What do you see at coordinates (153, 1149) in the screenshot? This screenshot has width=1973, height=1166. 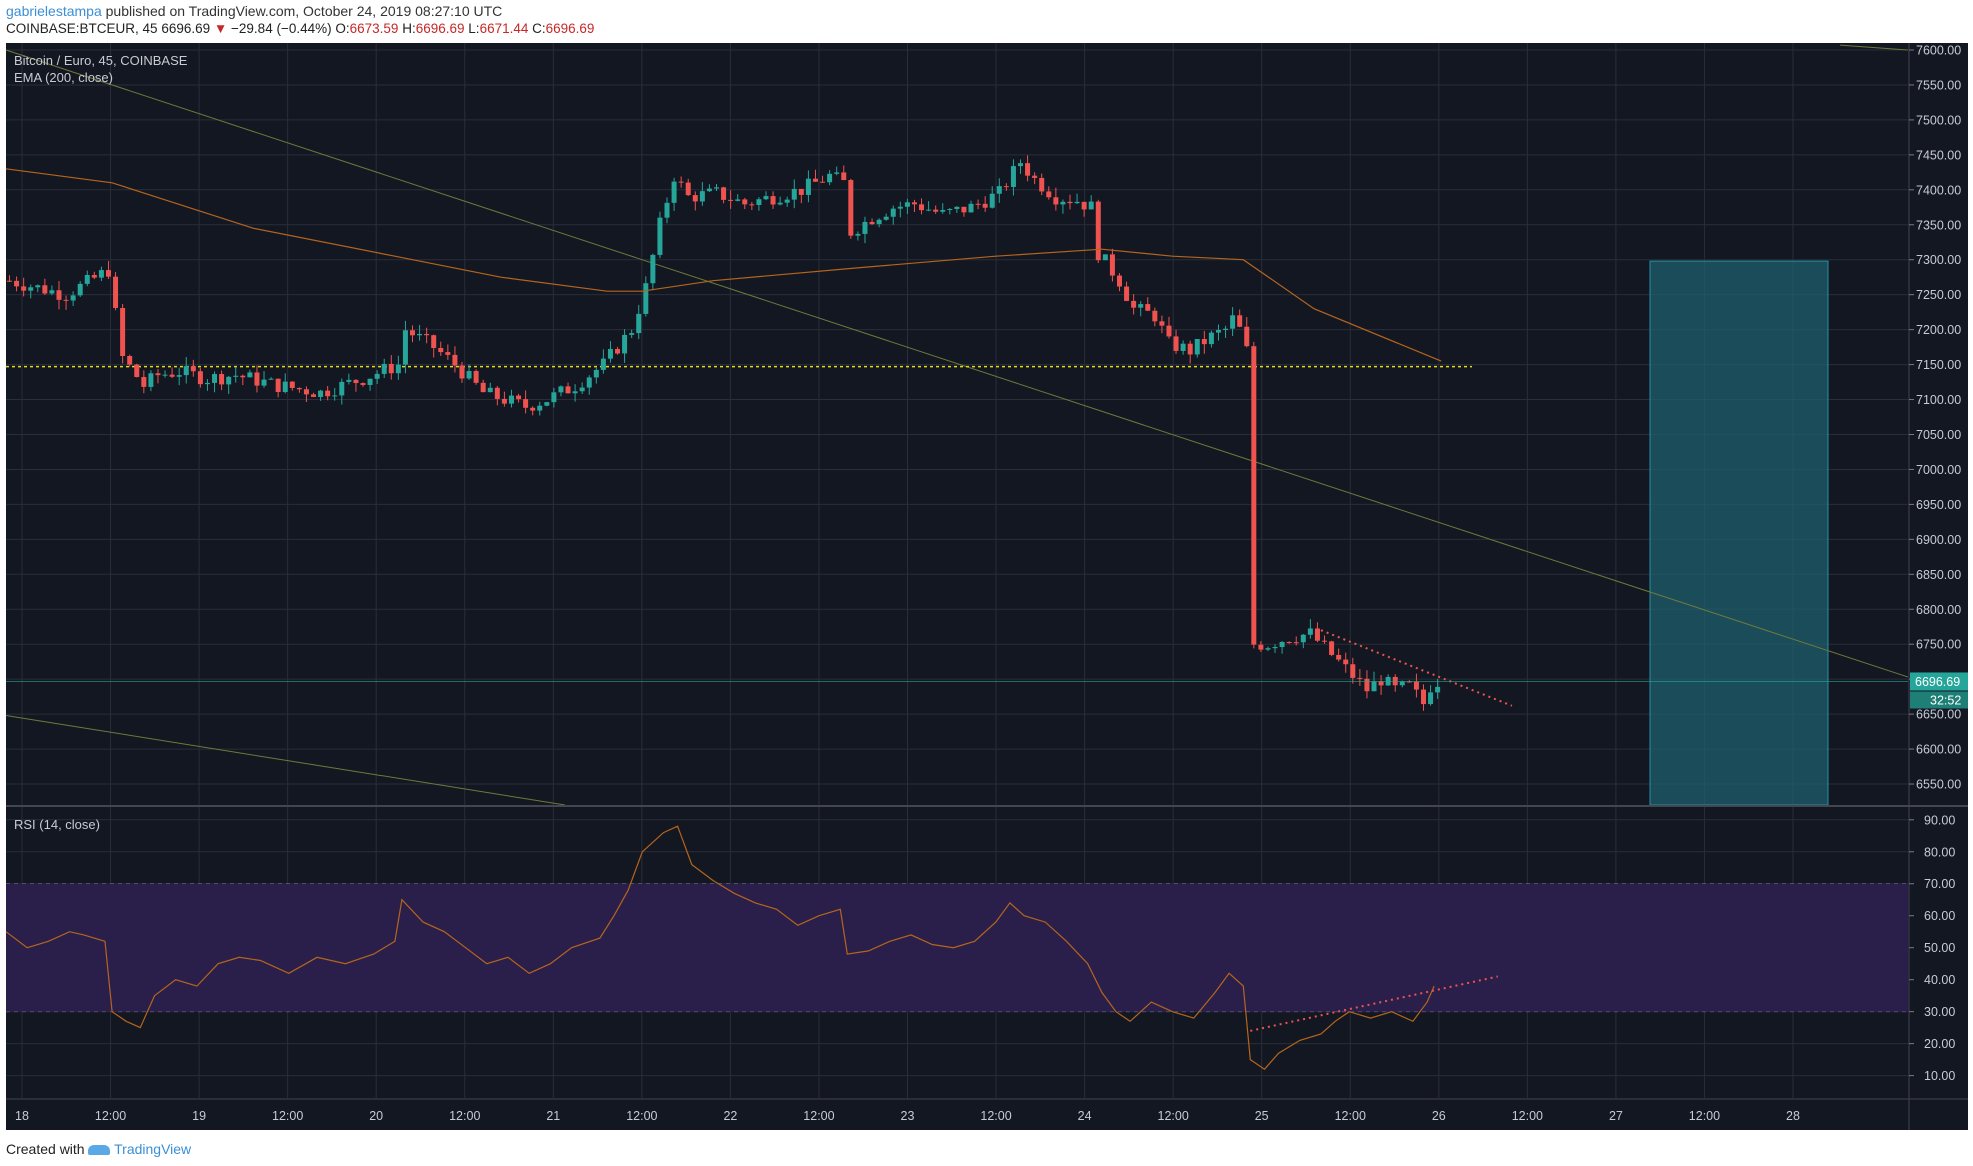 I see `tradingview-brand: TradingView` at bounding box center [153, 1149].